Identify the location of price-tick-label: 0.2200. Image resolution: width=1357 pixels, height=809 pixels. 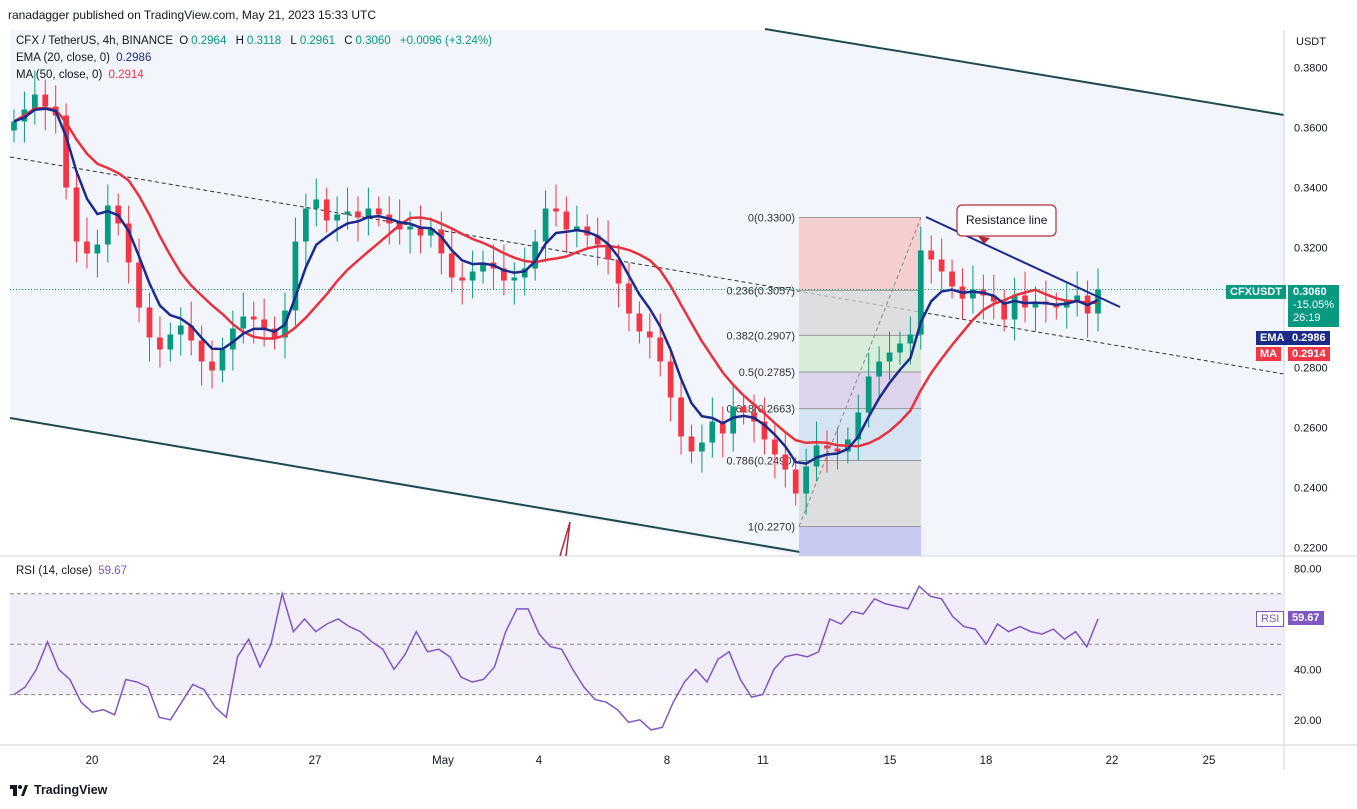
(1311, 549).